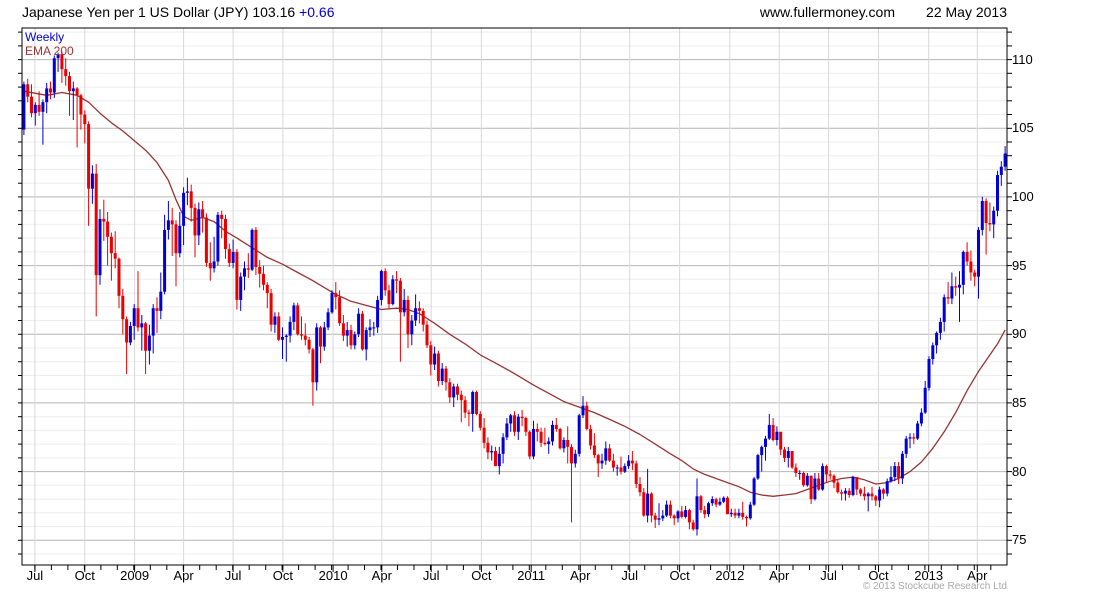 The width and height of the screenshot is (1100, 600). I want to click on y-axis-label: 85, so click(1019, 402).